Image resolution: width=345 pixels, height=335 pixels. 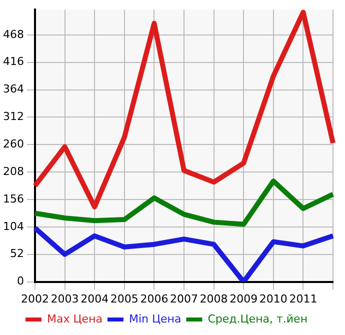 What do you see at coordinates (64, 299) in the screenshot?
I see `x-tick-label: 2003` at bounding box center [64, 299].